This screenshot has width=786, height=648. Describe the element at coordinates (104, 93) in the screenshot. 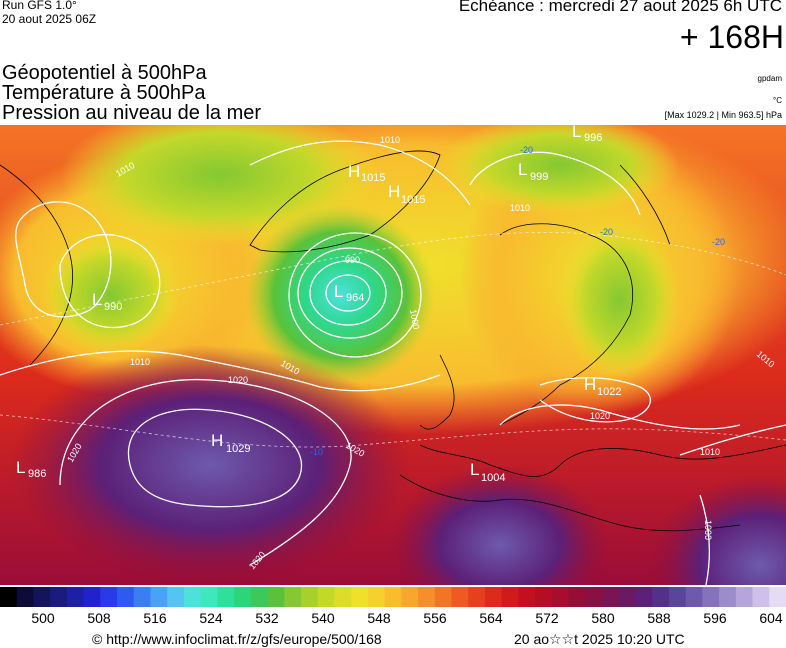

I see `legend-temperature: Température à 500hPa` at that location.